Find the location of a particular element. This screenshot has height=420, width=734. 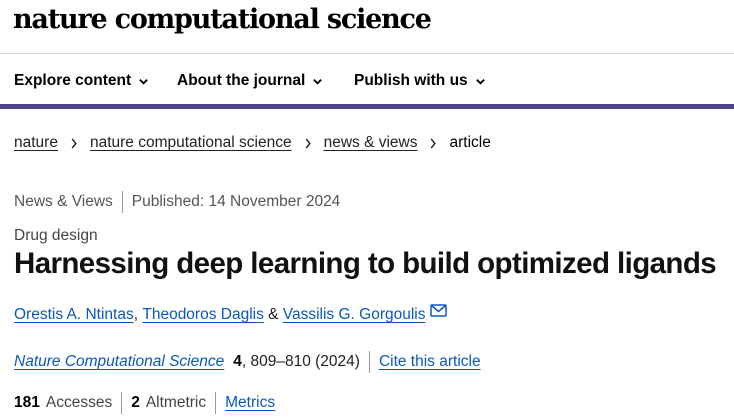

breadcrumb-journal: nature computational science is located at coordinates (190, 142).